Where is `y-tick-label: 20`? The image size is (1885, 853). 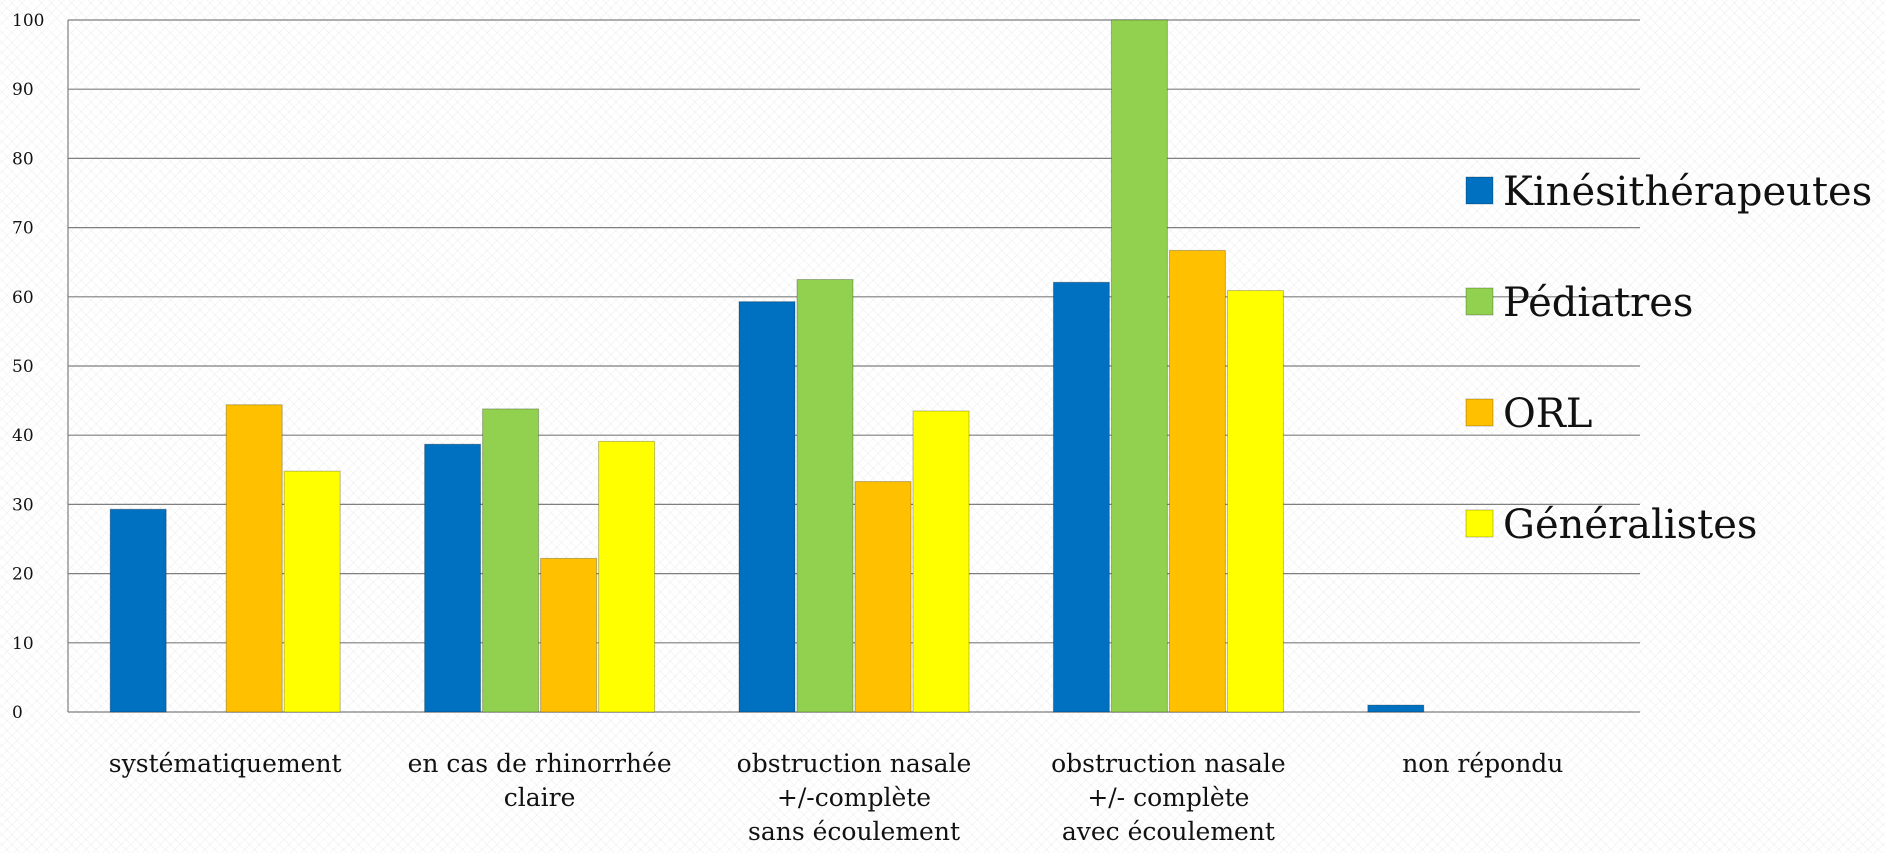 y-tick-label: 20 is located at coordinates (23, 575).